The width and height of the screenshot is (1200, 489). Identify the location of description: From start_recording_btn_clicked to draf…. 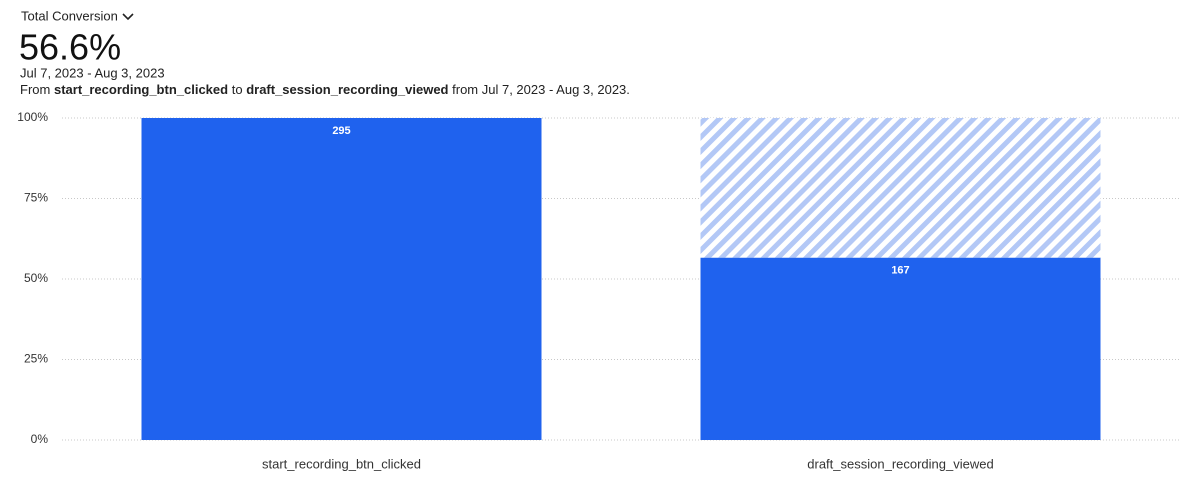
(325, 89).